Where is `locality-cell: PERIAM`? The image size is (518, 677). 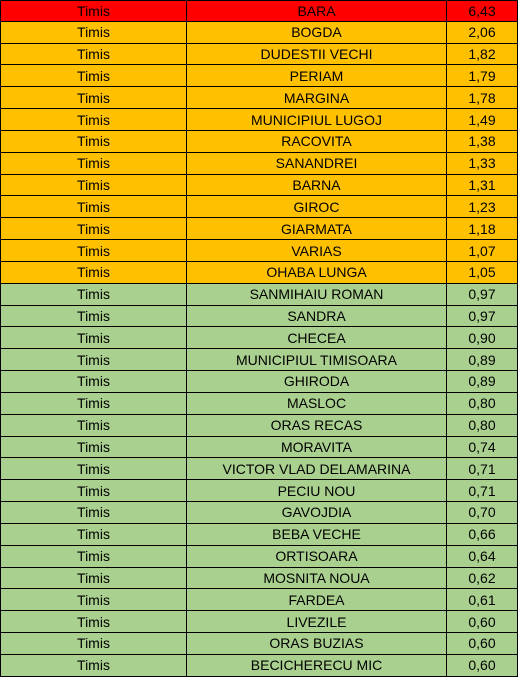 locality-cell: PERIAM is located at coordinates (317, 76).